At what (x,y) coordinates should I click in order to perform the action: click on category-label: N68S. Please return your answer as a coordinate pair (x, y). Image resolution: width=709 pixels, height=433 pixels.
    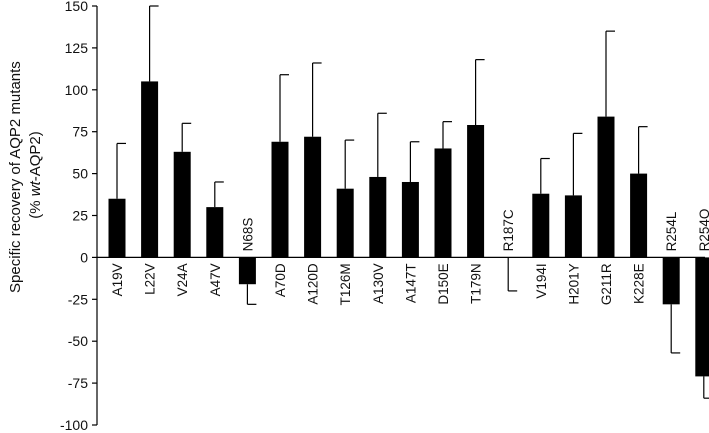
    Looking at the image, I should click on (247, 235).